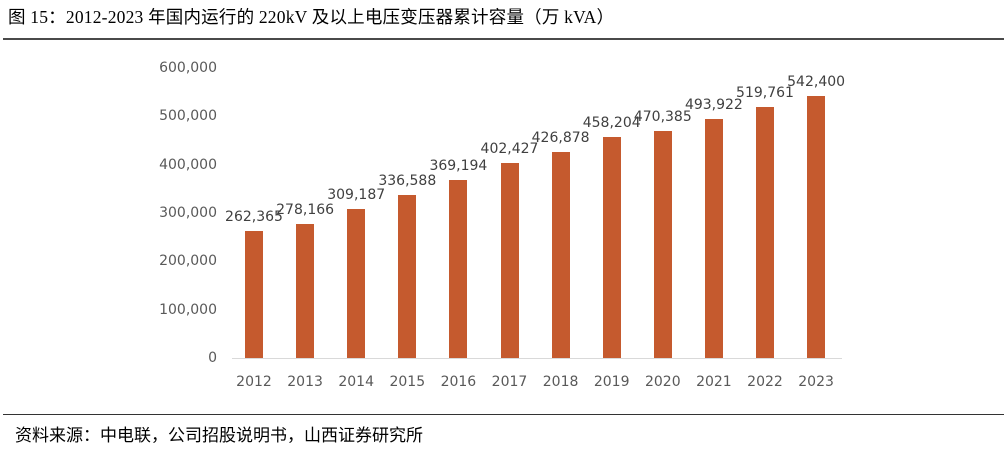 Image resolution: width=1007 pixels, height=455 pixels. What do you see at coordinates (560, 137) in the screenshot?
I see `data-label: 426,878` at bounding box center [560, 137].